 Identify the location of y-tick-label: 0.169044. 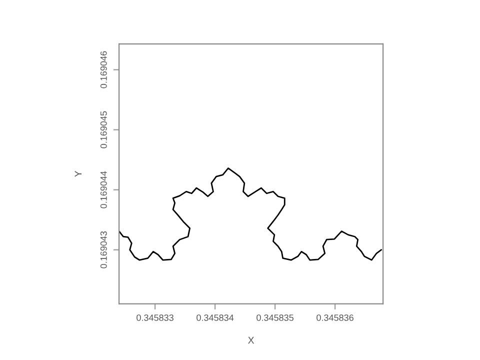
(103, 189).